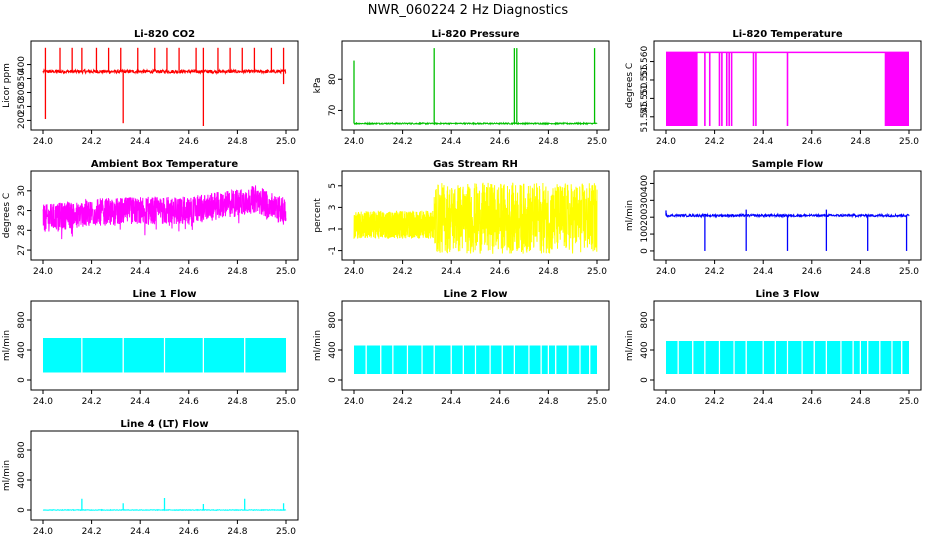 The height and width of the screenshot is (540, 936). What do you see at coordinates (165, 294) in the screenshot?
I see `chart-title: Line 1 Flow` at bounding box center [165, 294].